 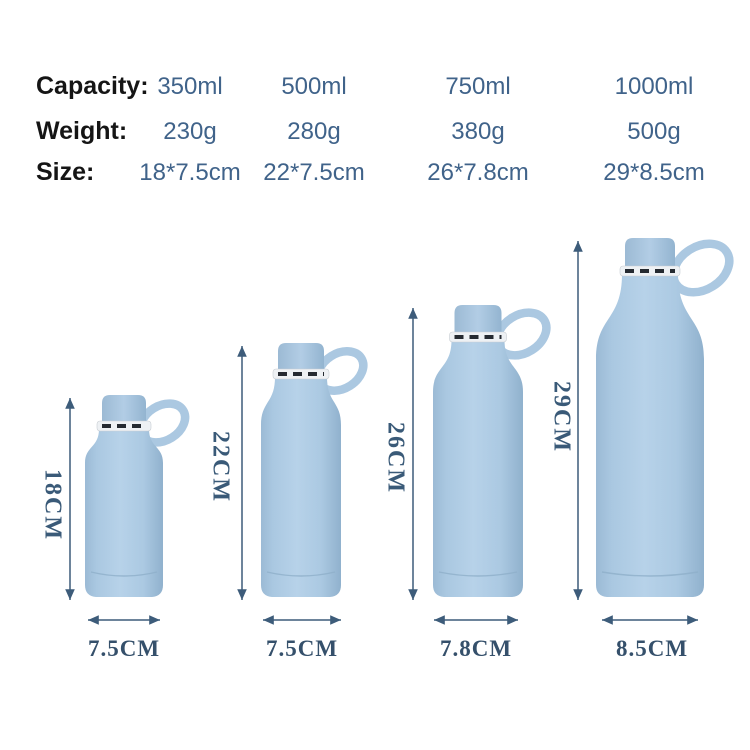 What do you see at coordinates (124, 648) in the screenshot?
I see `diameter-dimension-label-1: 7.5CM` at bounding box center [124, 648].